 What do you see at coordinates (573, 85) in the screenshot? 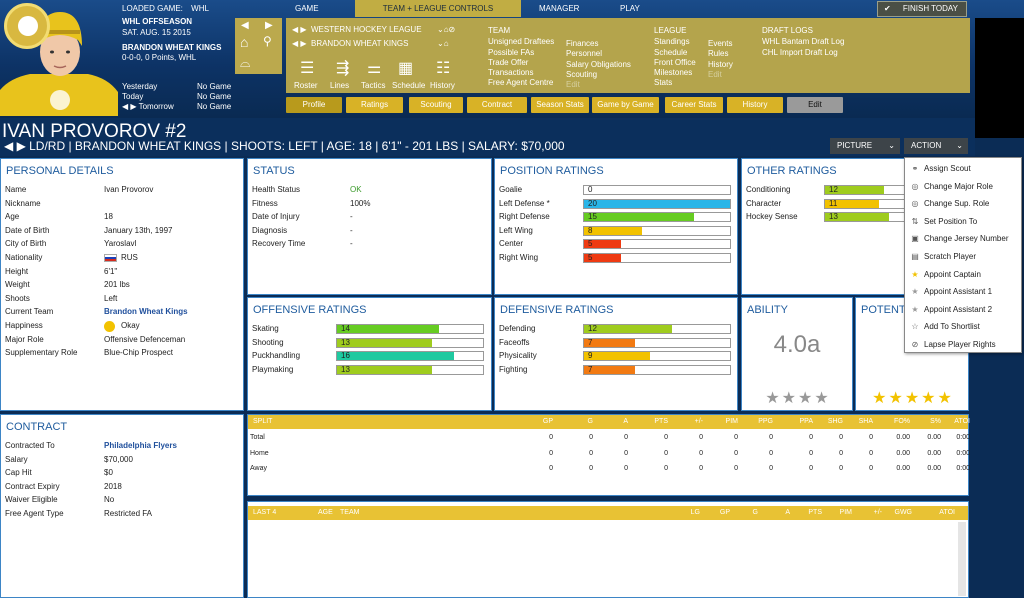
I see `menu-team-edit: Edit` at bounding box center [573, 85].